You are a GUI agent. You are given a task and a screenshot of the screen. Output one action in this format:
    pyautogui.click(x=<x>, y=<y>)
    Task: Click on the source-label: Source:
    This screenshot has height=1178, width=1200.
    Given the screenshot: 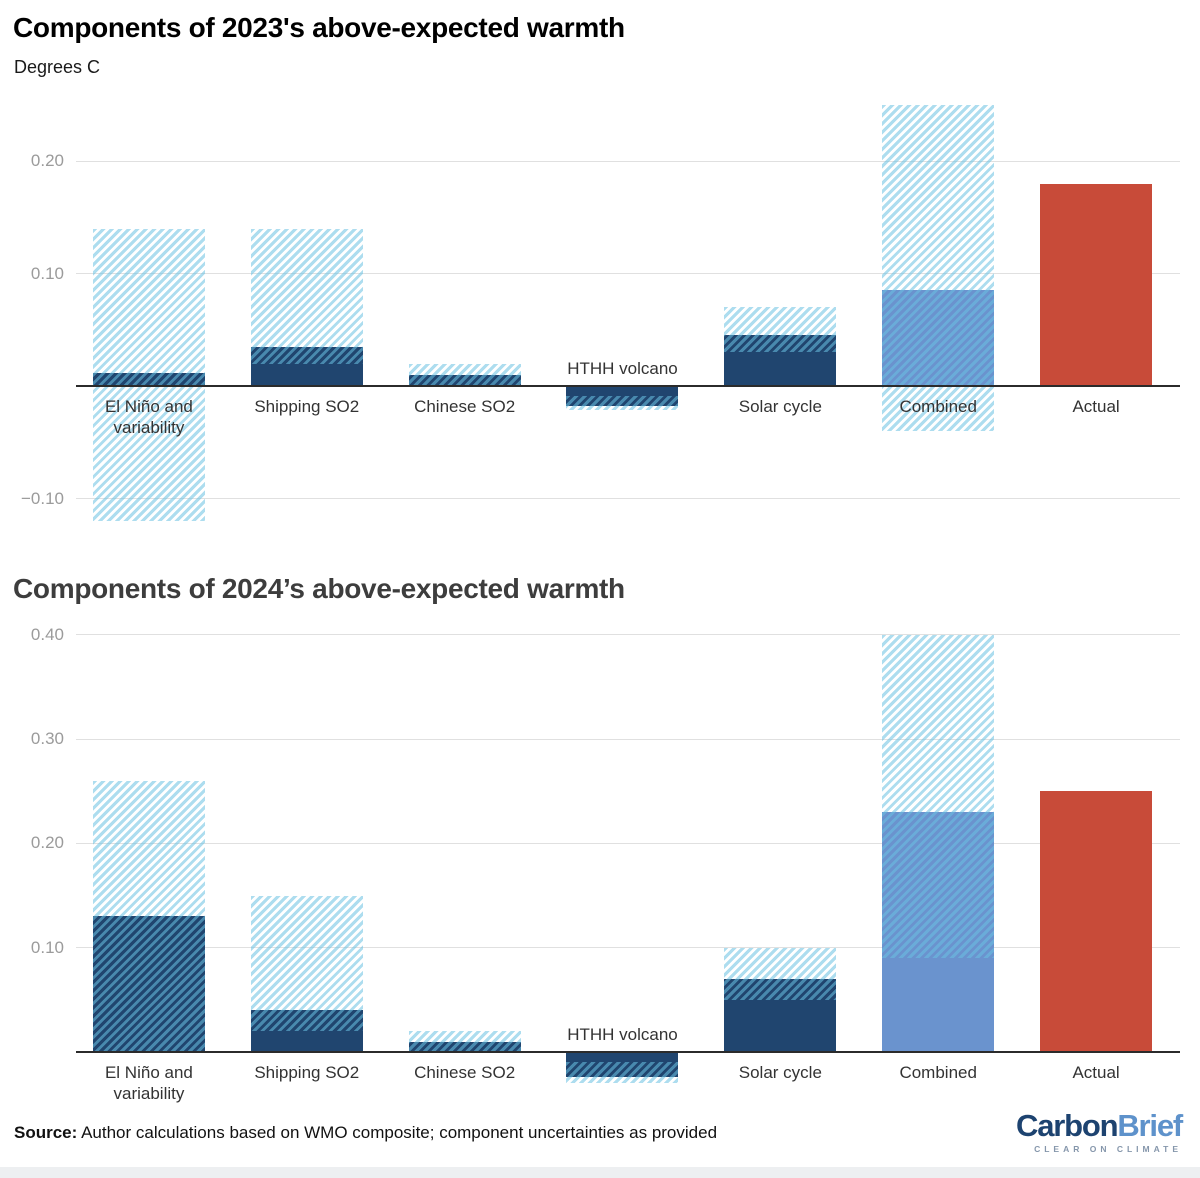 What is the action you would take?
    pyautogui.click(x=46, y=1132)
    